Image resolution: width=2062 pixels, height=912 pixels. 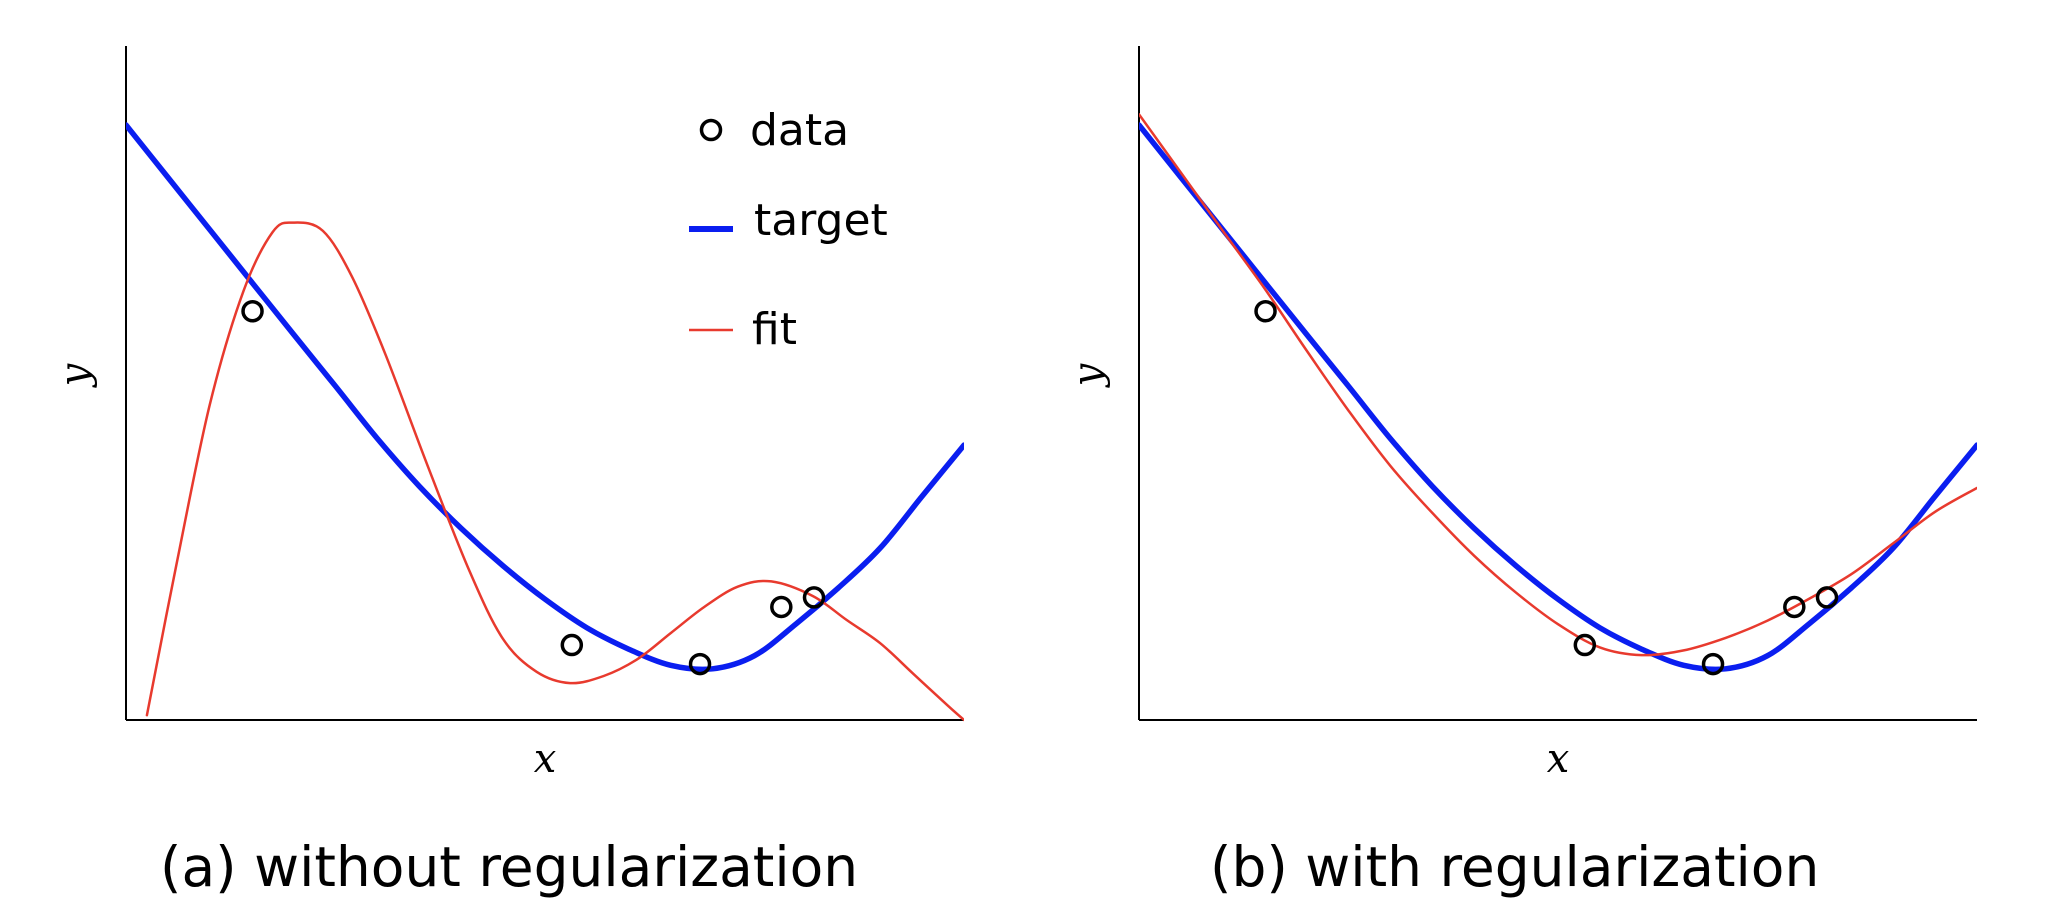 I want to click on legend: data target fit, so click(x=788, y=230).